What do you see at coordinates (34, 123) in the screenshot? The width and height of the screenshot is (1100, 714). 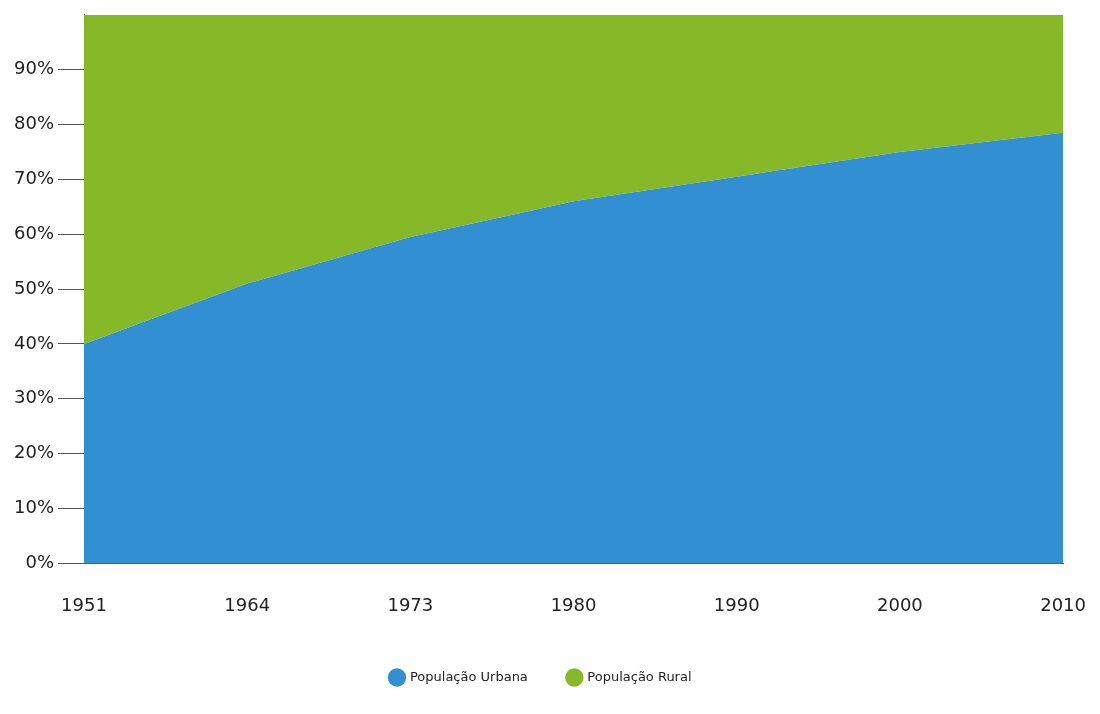 I see `y-tick-label: 80%` at bounding box center [34, 123].